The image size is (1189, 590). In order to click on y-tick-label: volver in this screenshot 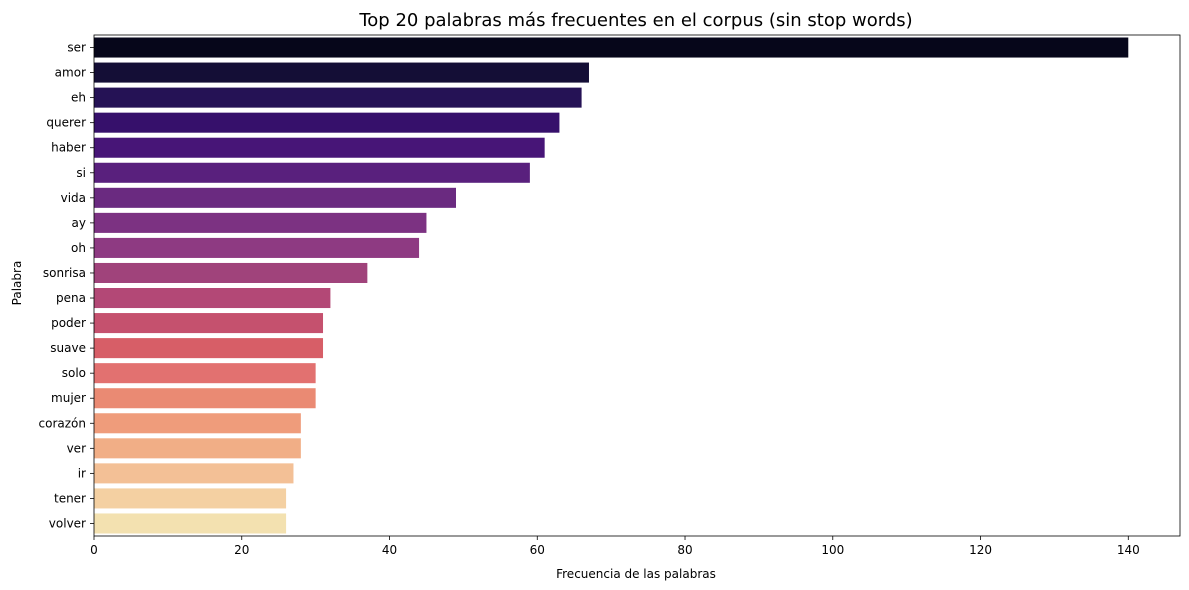, I will do `click(67, 523)`.